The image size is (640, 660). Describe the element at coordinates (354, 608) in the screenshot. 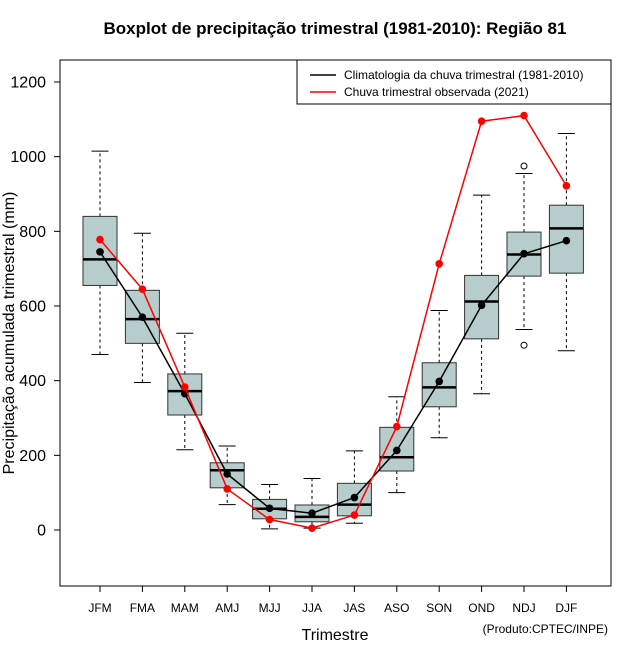

I see `x-tick-label: JAS` at that location.